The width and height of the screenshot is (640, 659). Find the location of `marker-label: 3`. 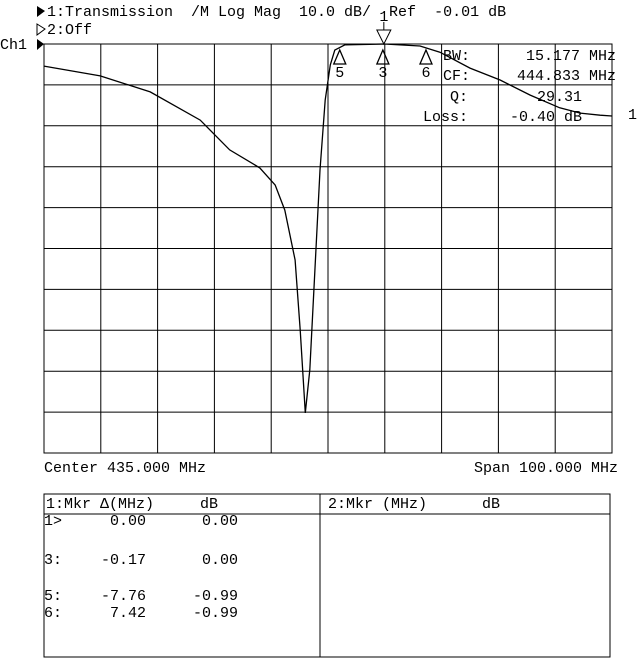

marker-label: 3 is located at coordinates (382, 73).